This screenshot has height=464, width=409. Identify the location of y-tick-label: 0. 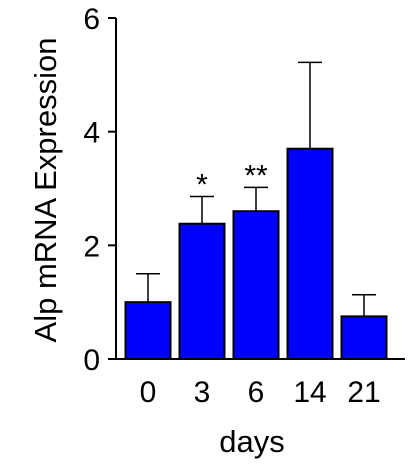
(91, 360).